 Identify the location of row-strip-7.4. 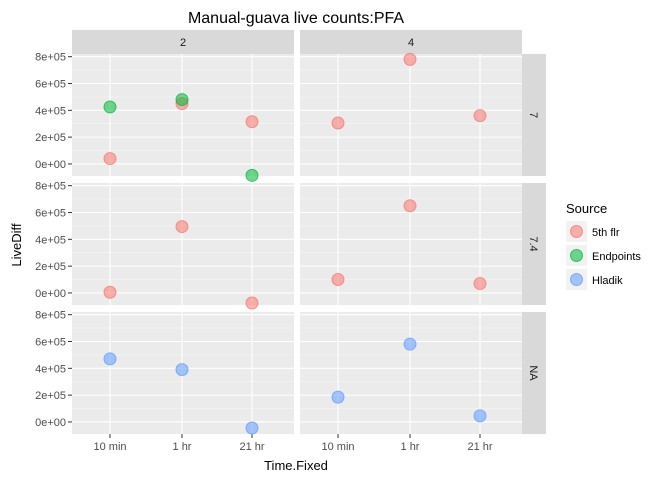
(534, 244).